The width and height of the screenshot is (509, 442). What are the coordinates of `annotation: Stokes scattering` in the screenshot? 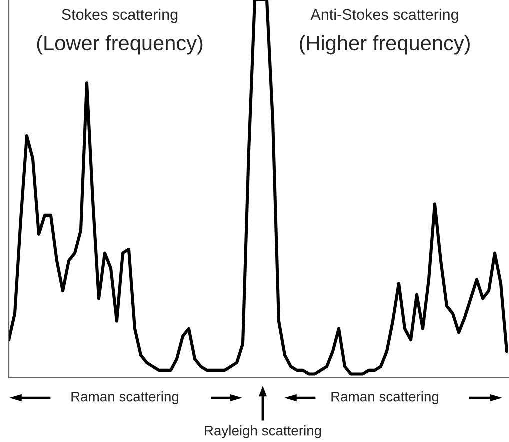 It's located at (120, 16).